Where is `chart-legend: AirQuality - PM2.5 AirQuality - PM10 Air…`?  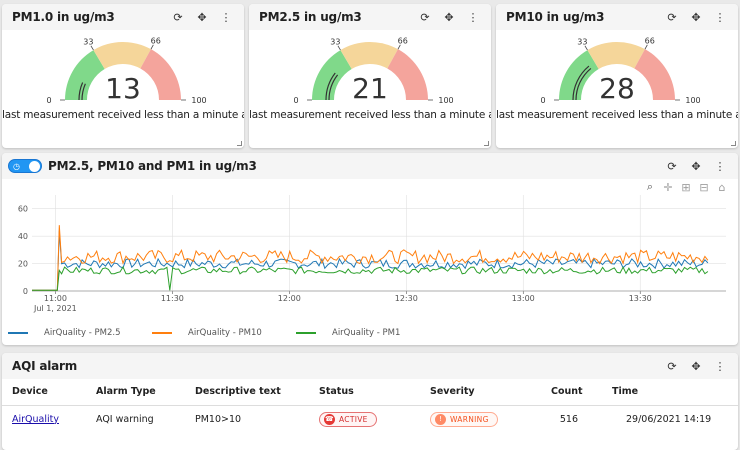
chart-legend: AirQuality - PM2.5 AirQuality - PM10 Air… is located at coordinates (370, 333).